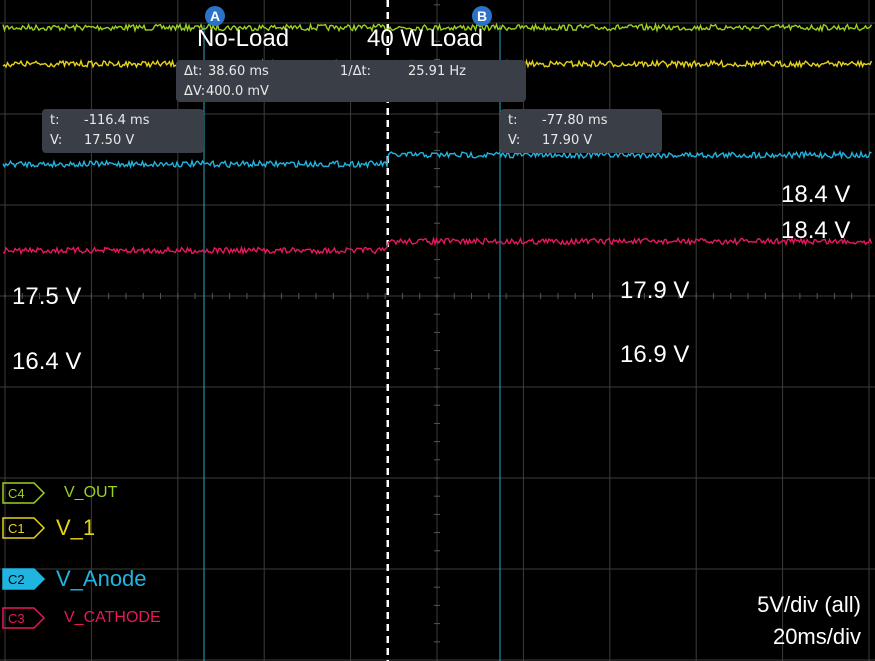  I want to click on time-scale-label: 20ms/div, so click(816, 636).